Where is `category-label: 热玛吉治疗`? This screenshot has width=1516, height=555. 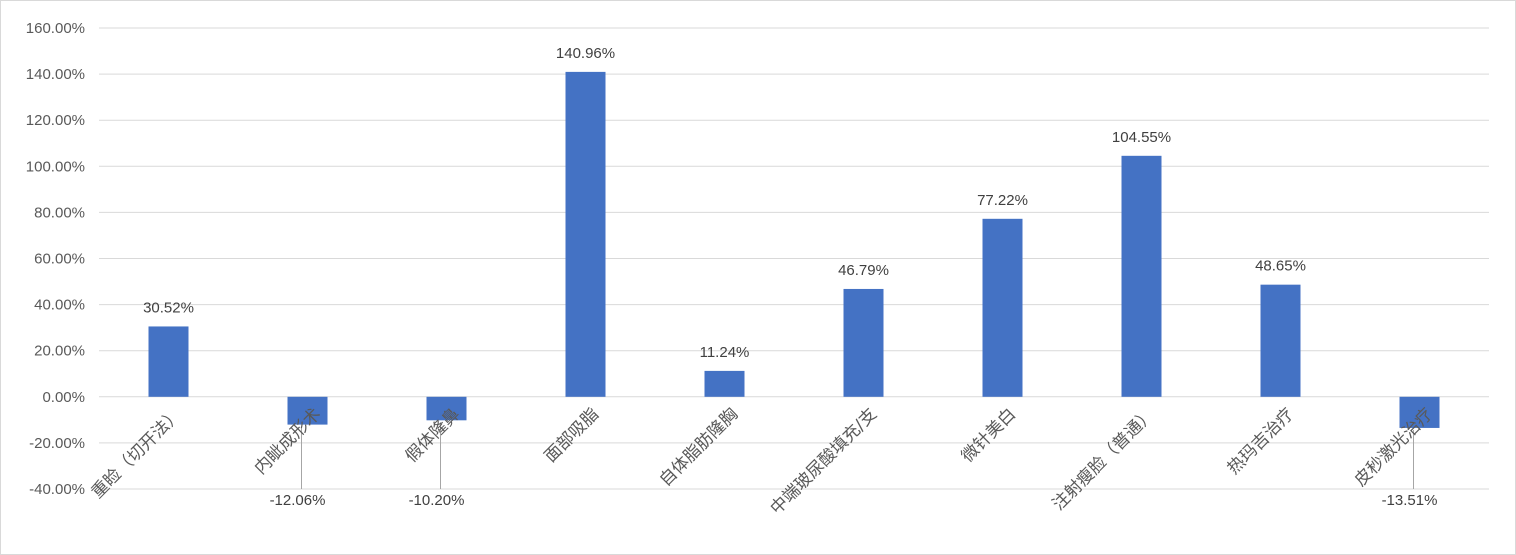
category-label: 热玛吉治疗 is located at coordinates (1261, 441).